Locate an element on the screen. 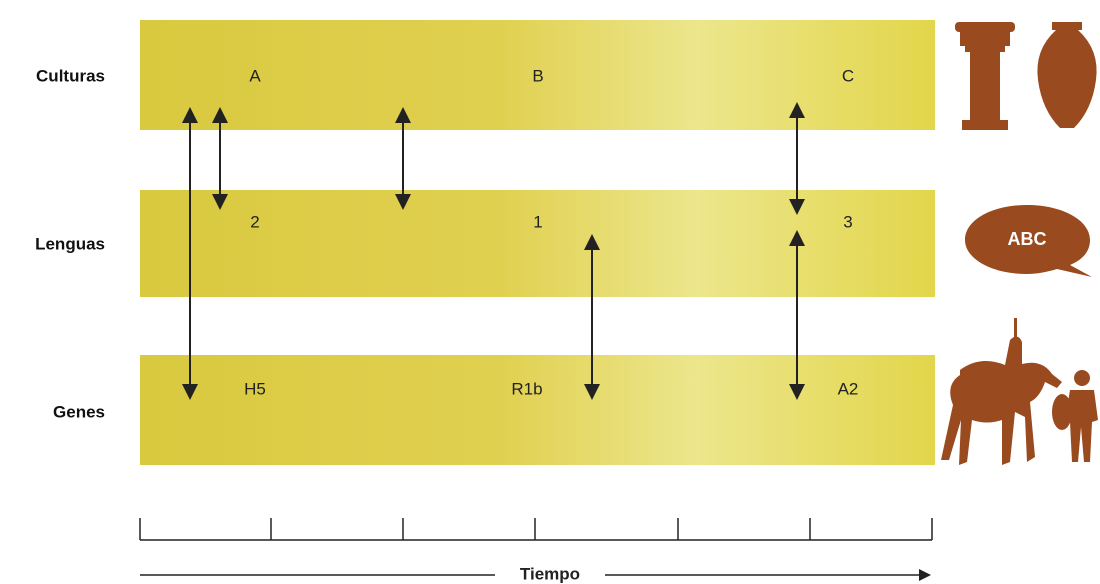 This screenshot has height=584, width=1100. speech-text: ABC is located at coordinates (1027, 239).